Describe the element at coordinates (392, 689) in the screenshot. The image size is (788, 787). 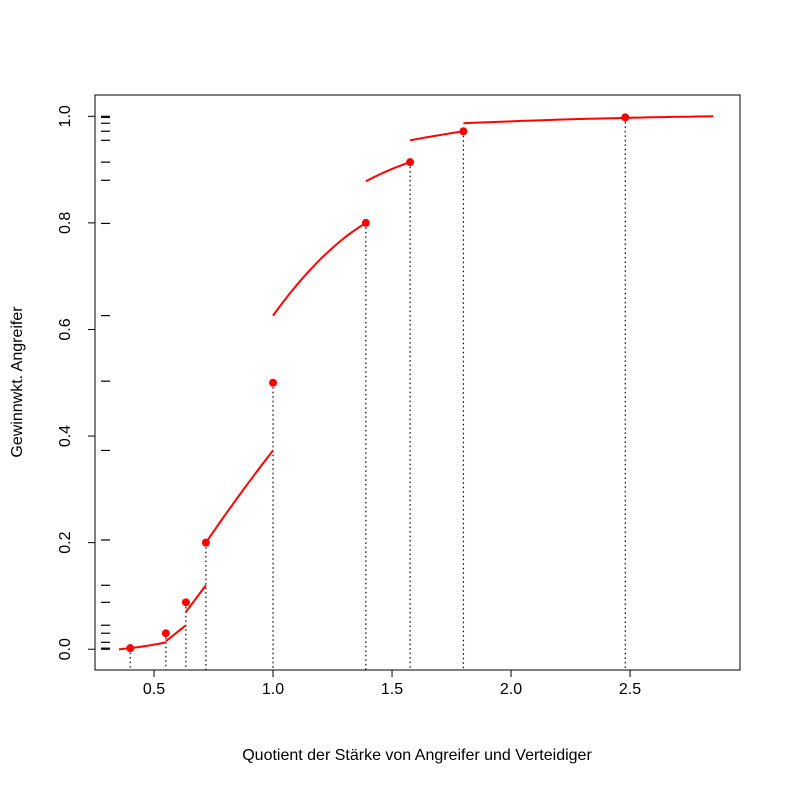
I see `x-tick-label: 1.5` at that location.